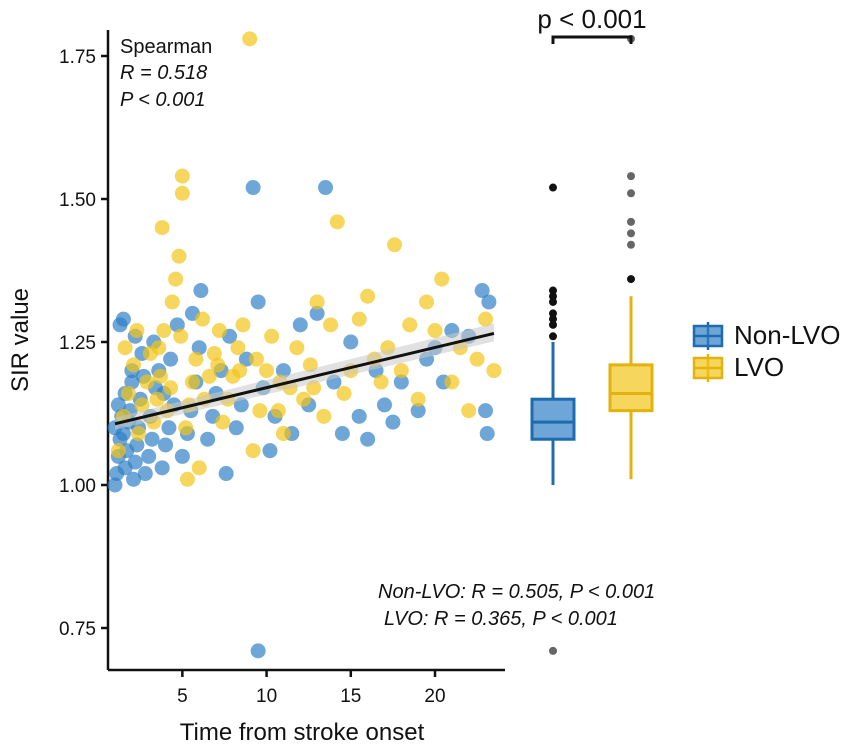 The height and width of the screenshot is (755, 851). Describe the element at coordinates (592, 39) in the screenshot. I see `comparison-bracket` at that location.